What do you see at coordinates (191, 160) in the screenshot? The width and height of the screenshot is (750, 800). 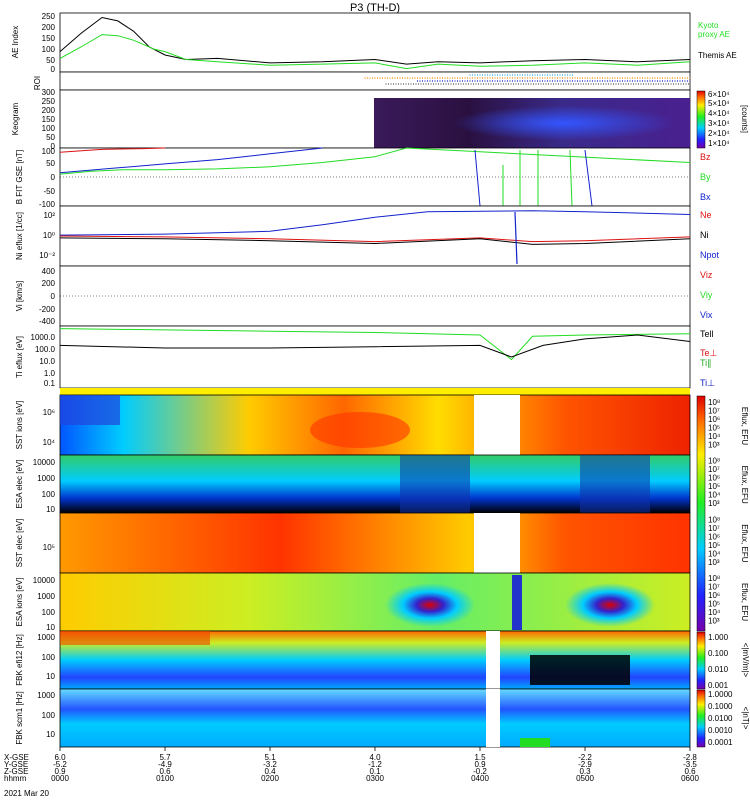 I see `bfield-line-bx` at bounding box center [191, 160].